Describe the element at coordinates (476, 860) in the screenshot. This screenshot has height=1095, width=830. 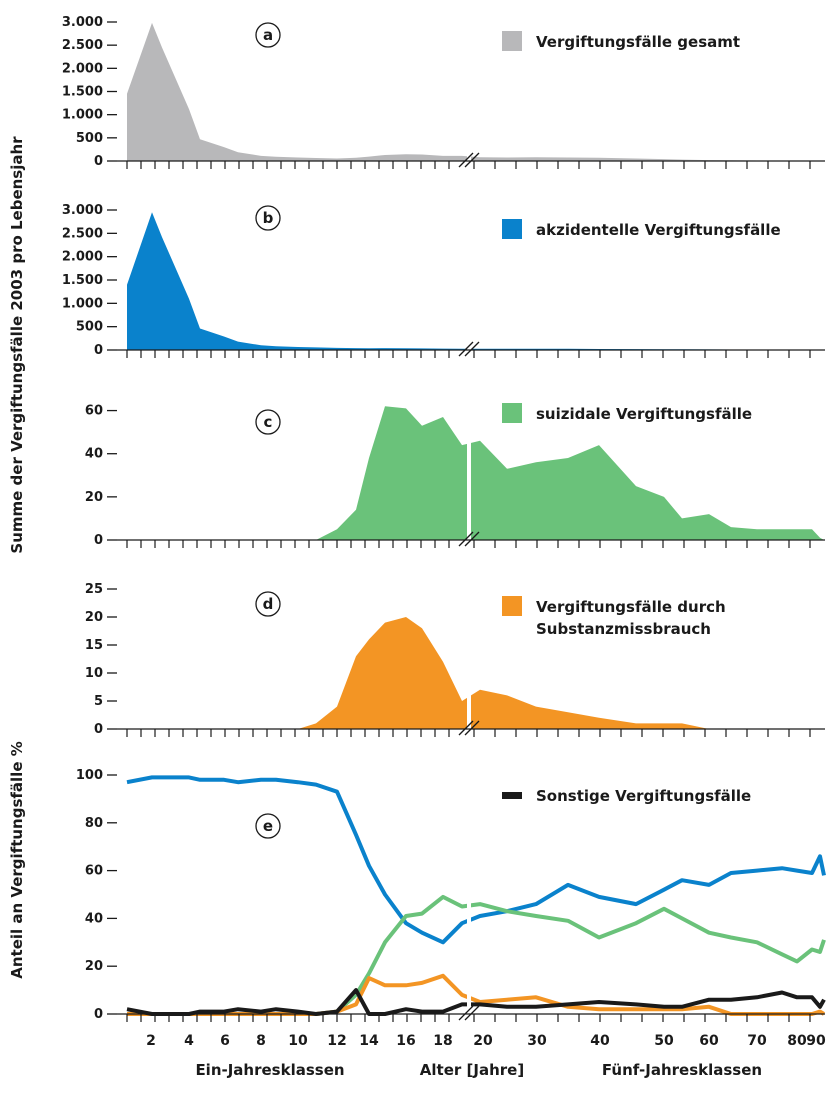
I see `line-series-akzidentell` at that location.